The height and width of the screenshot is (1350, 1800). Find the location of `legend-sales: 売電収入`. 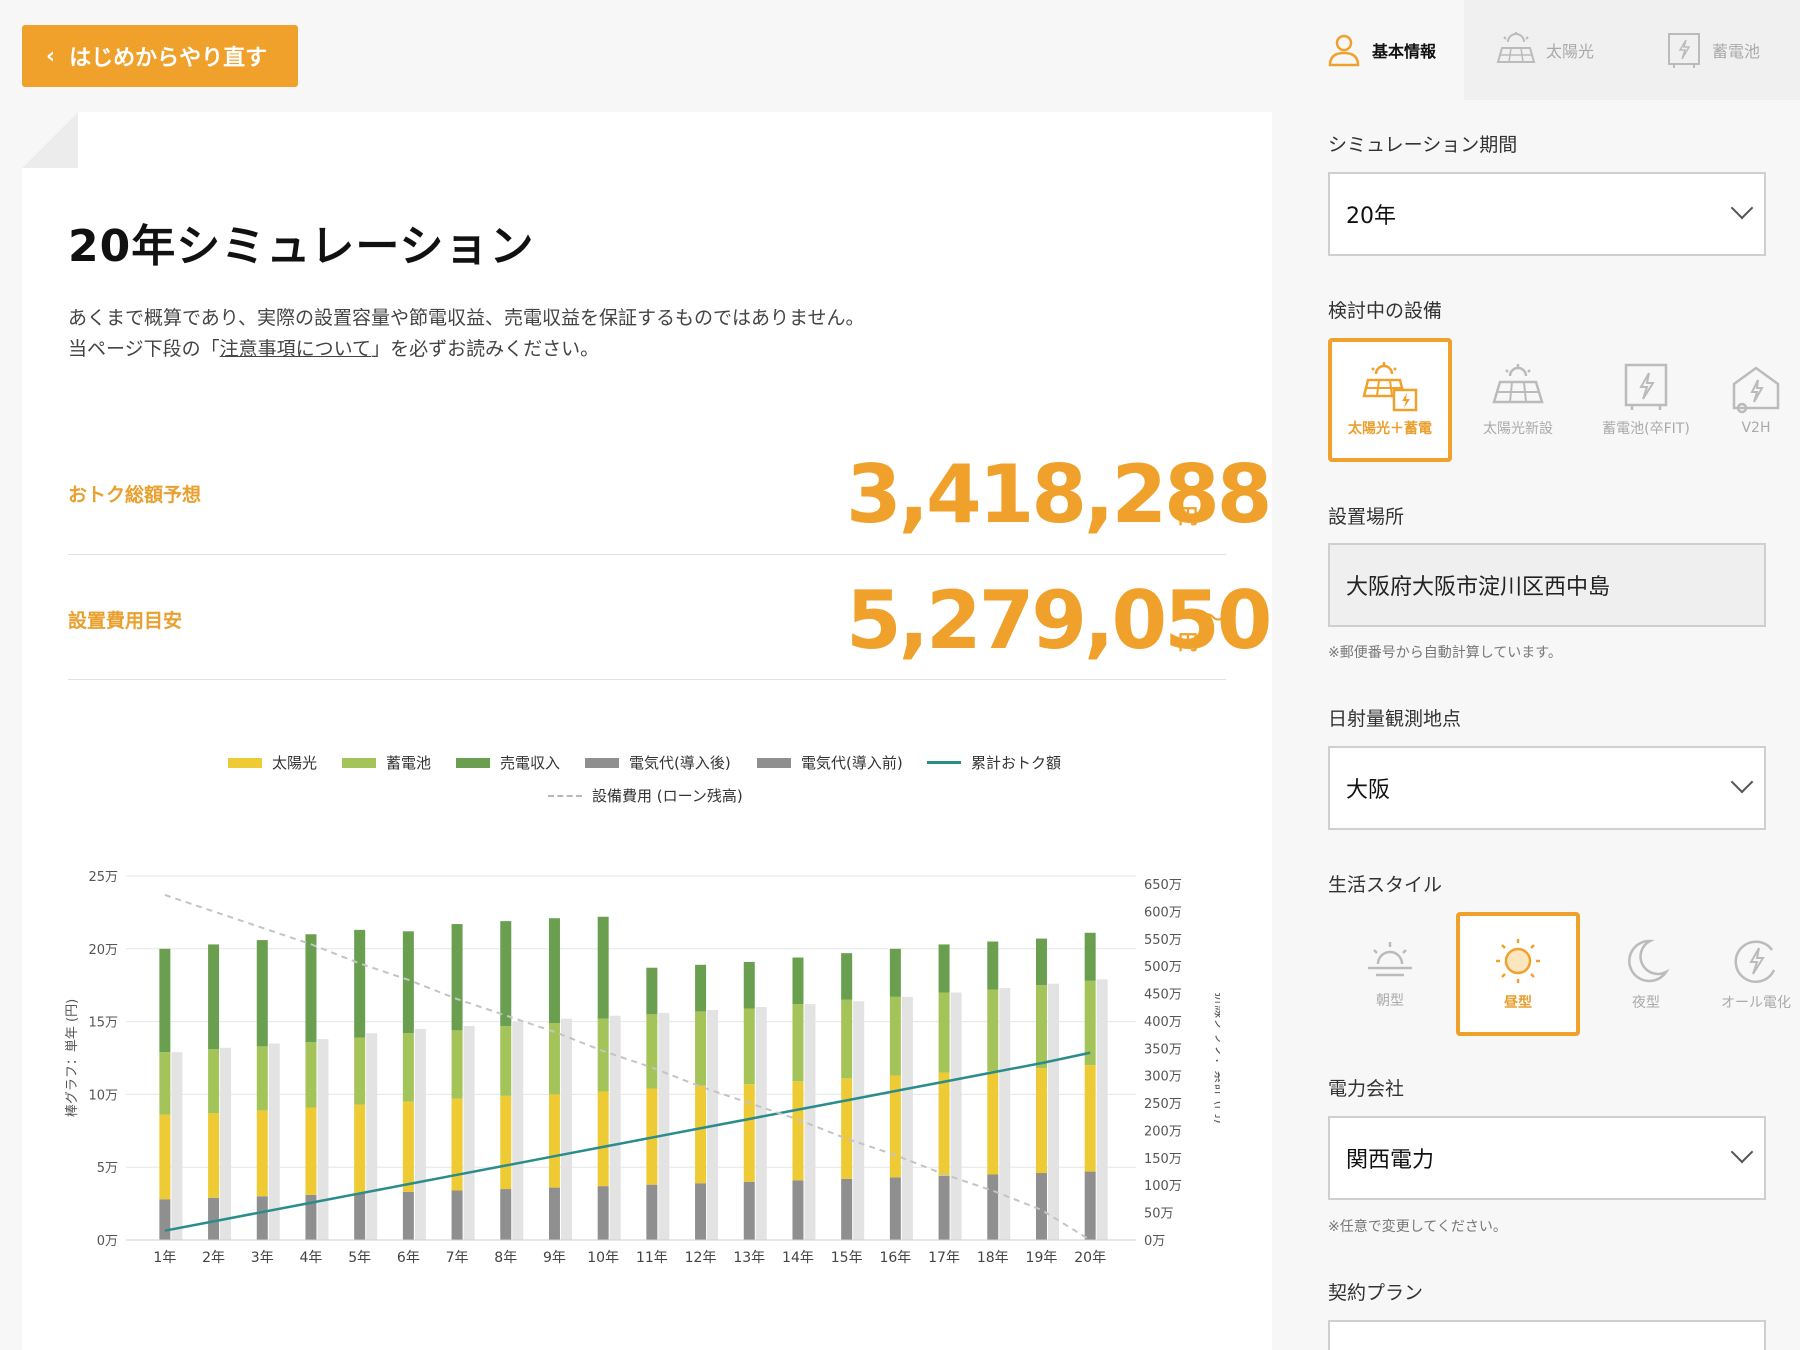

legend-sales: 売電収入 is located at coordinates (508, 762).